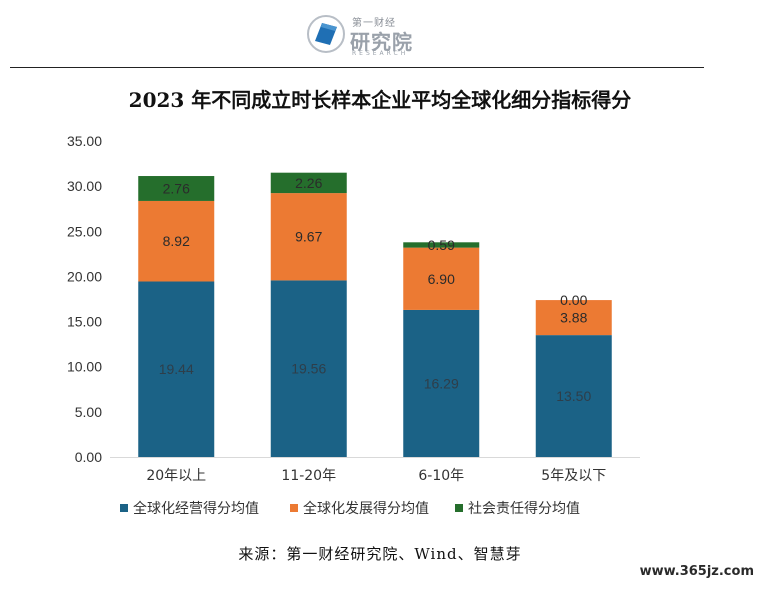 The width and height of the screenshot is (760, 589). I want to click on y-tick-label: 35.00, so click(84, 141).